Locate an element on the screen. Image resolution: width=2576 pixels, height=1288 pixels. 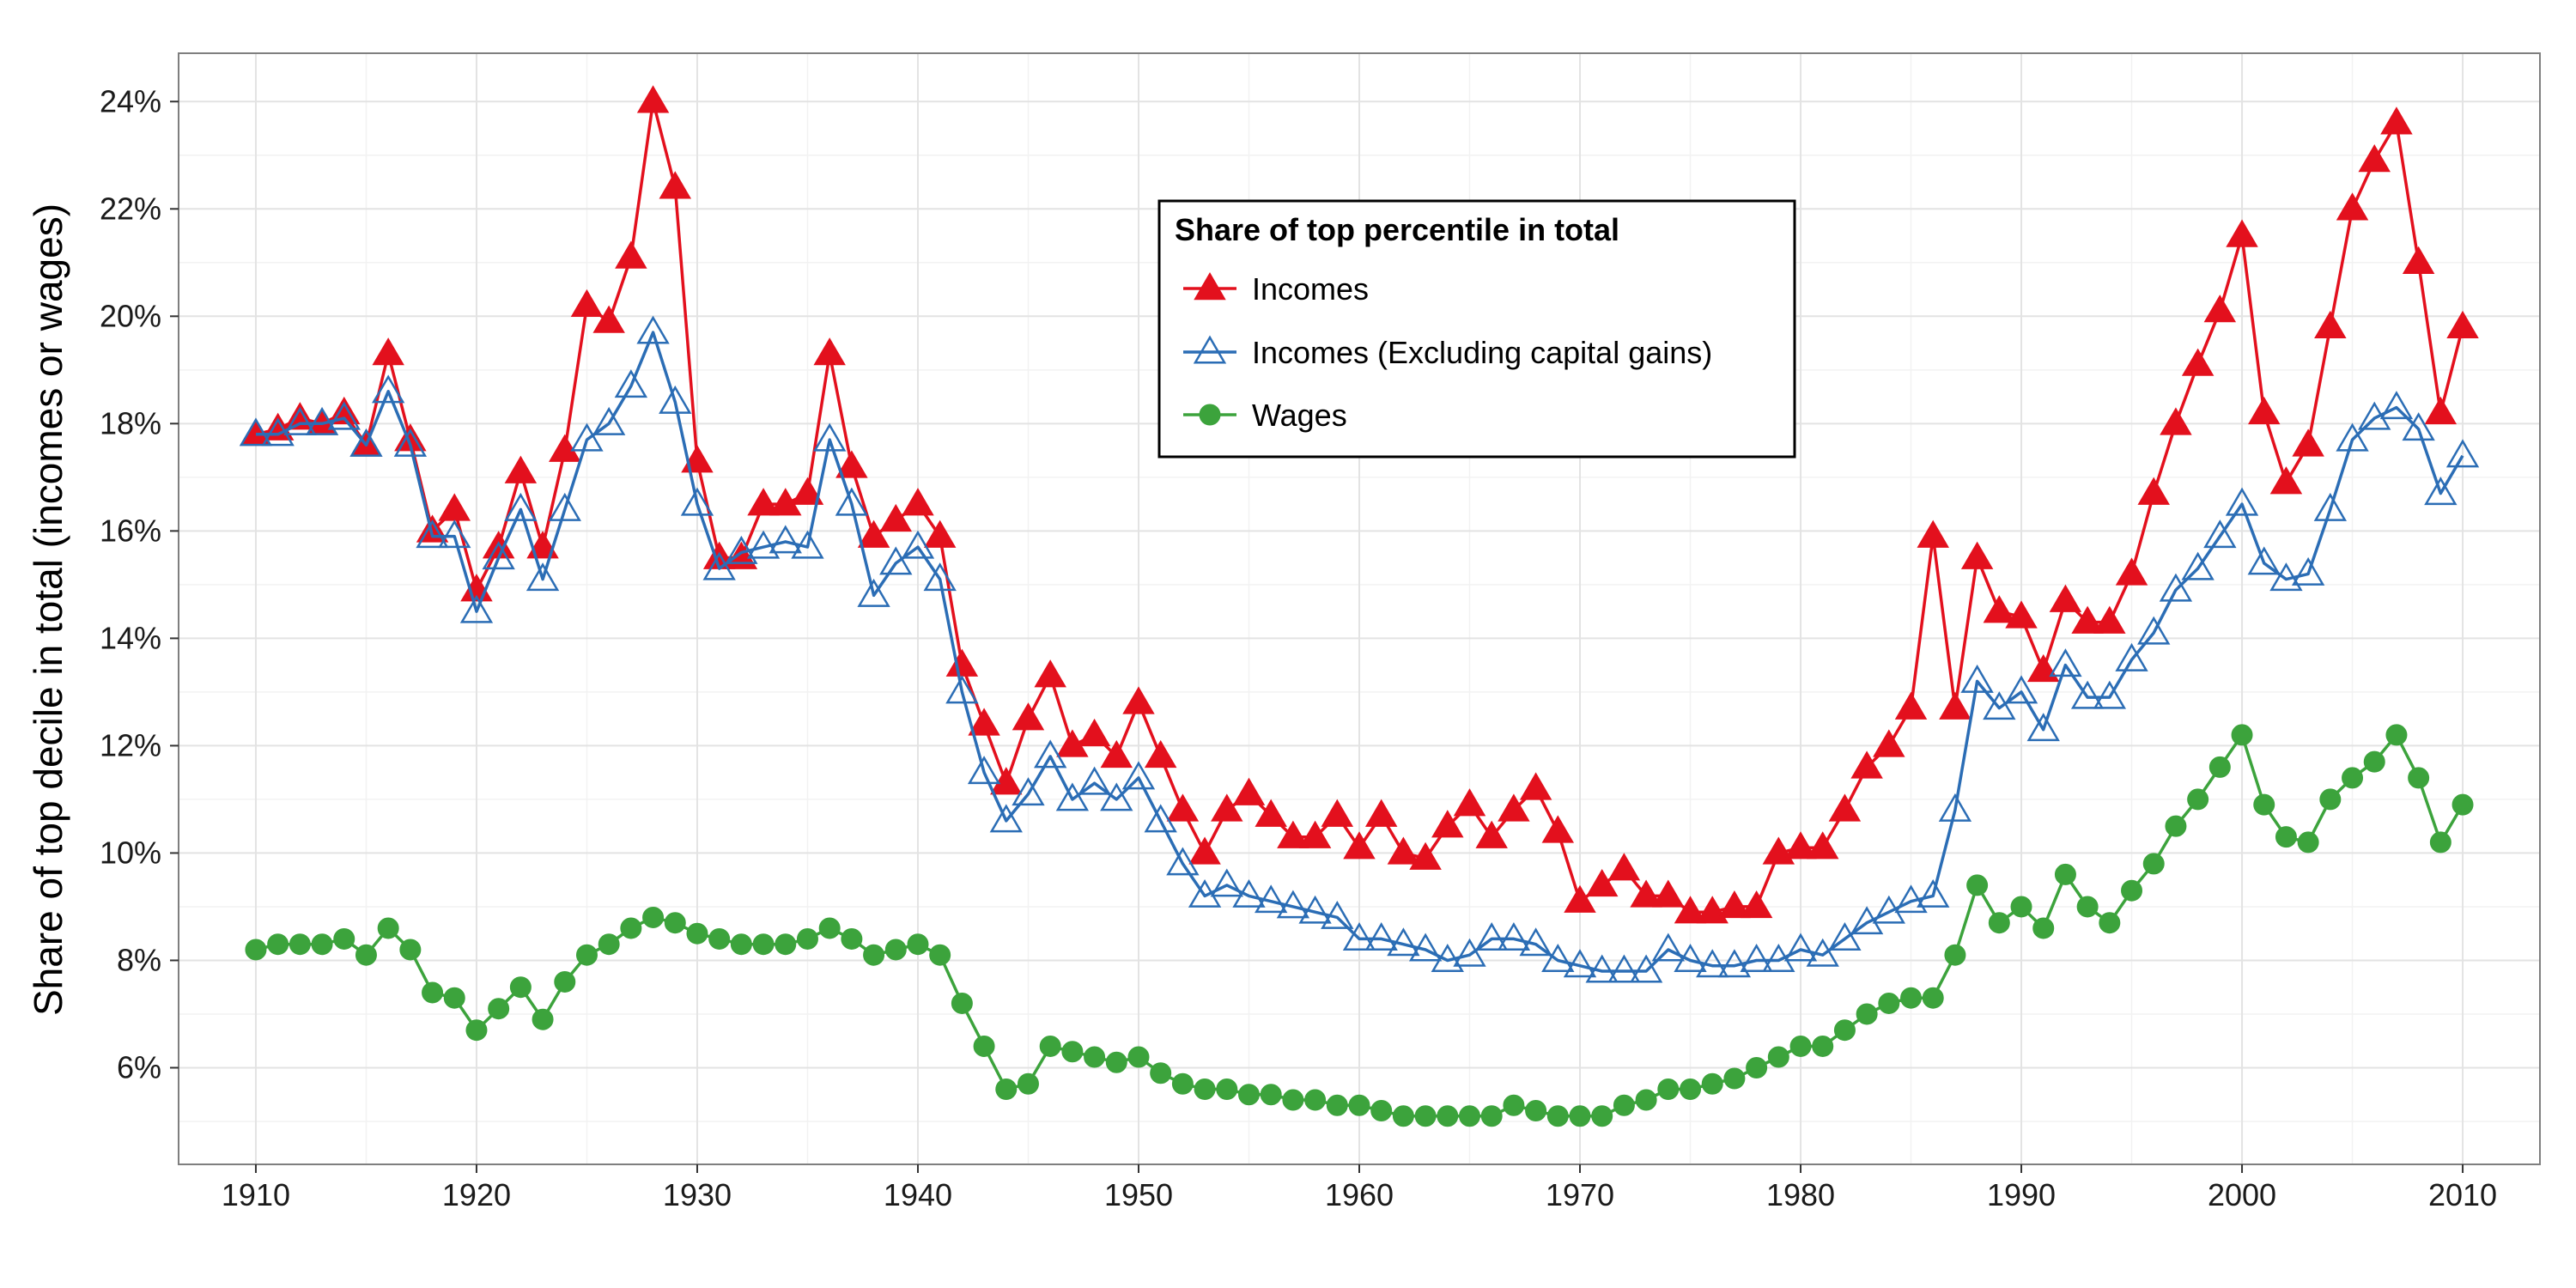
y-tick-label: 16% is located at coordinates (130, 530).